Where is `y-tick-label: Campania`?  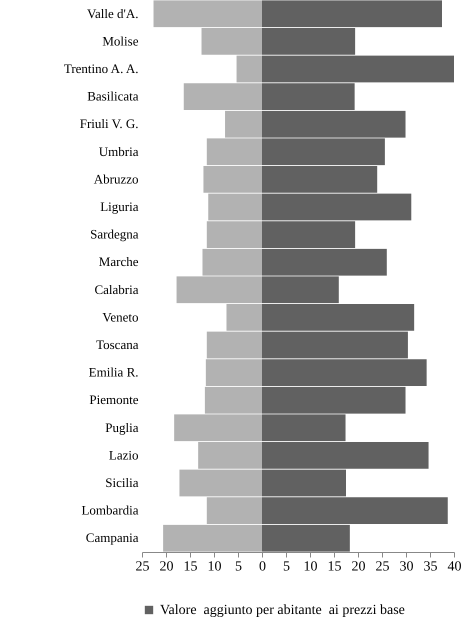 y-tick-label: Campania is located at coordinates (112, 538).